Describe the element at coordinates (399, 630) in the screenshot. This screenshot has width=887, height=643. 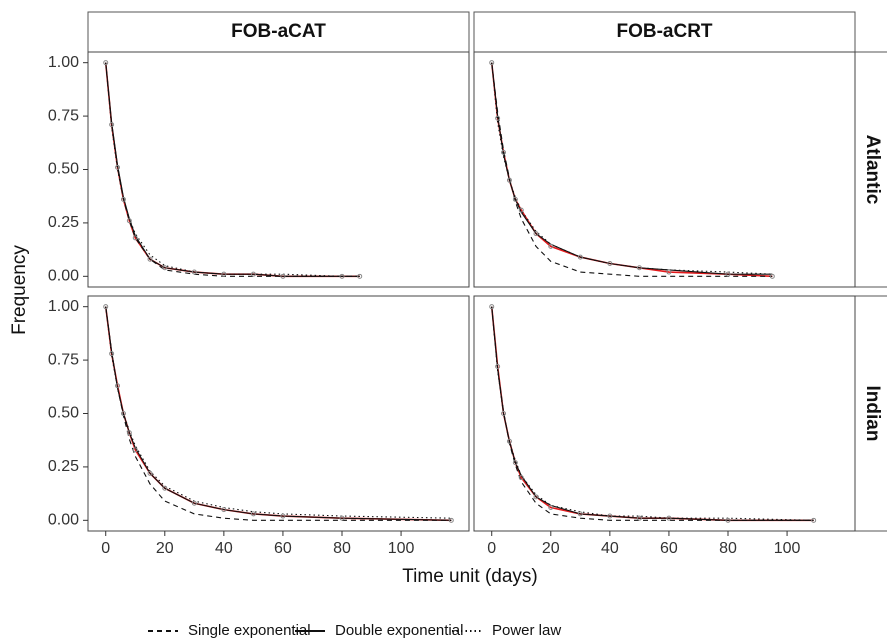
I see `legend-label: Double exponential` at that location.